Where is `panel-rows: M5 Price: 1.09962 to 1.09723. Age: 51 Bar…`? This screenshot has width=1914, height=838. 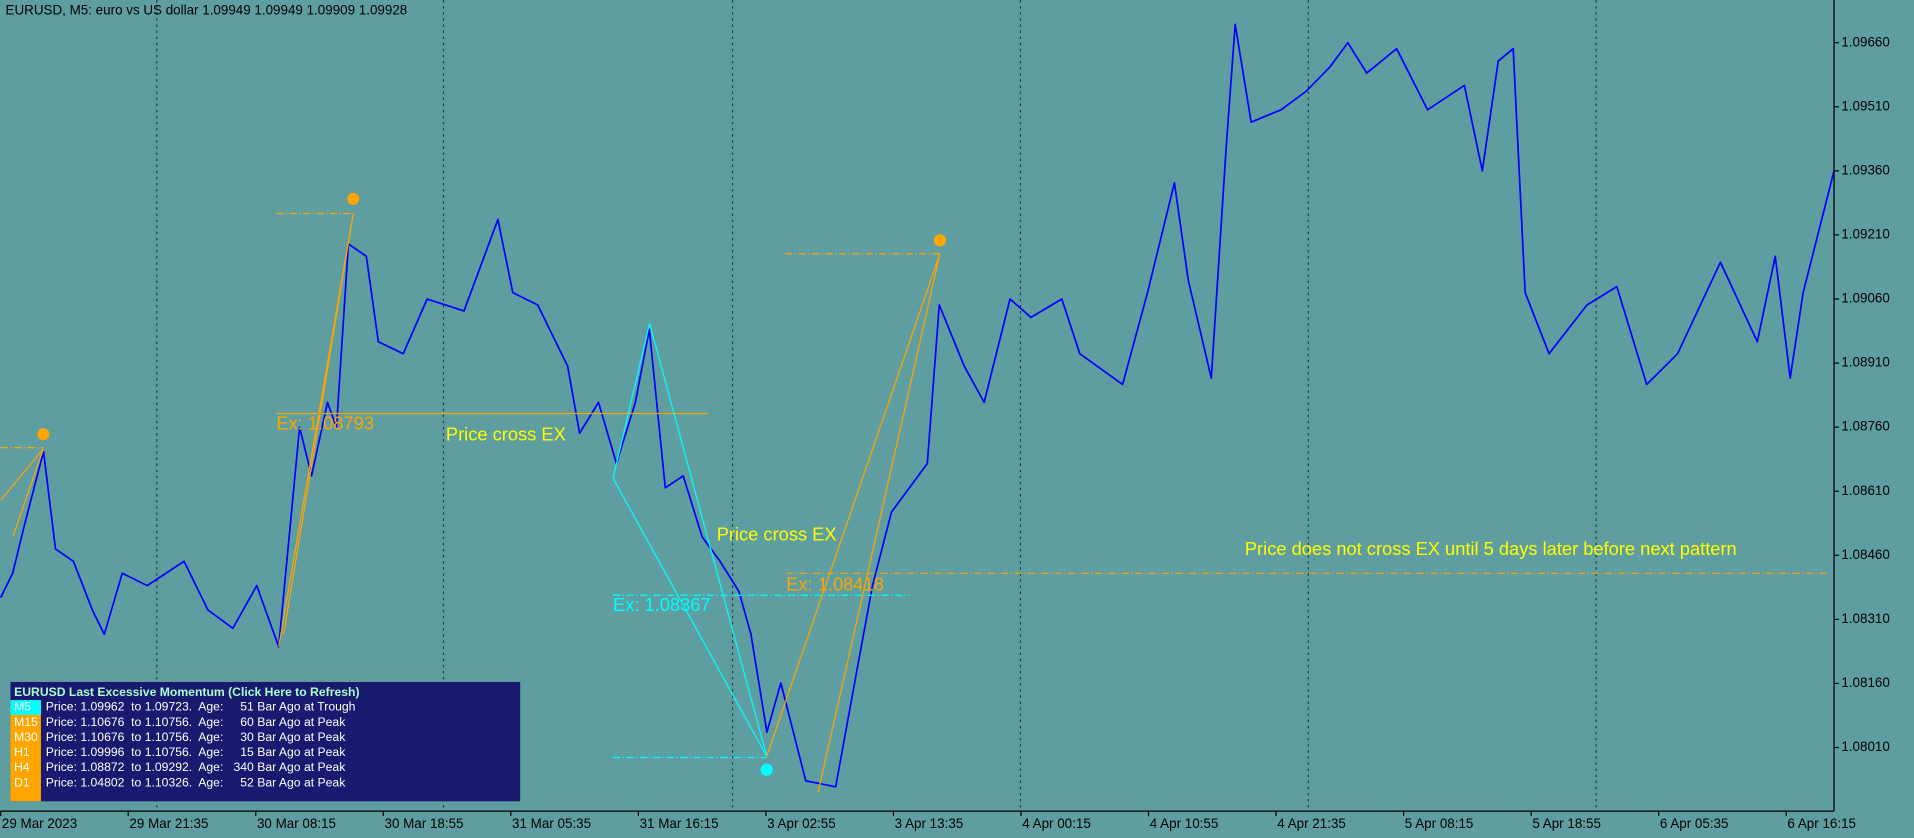 panel-rows: M5 Price: 1.09962 to 1.09723. Age: 51 Bar… is located at coordinates (184, 745).